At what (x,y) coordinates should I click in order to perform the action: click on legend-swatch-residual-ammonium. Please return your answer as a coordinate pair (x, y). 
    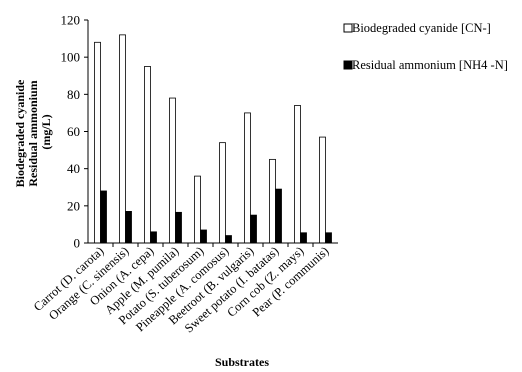
    Looking at the image, I should click on (348, 65).